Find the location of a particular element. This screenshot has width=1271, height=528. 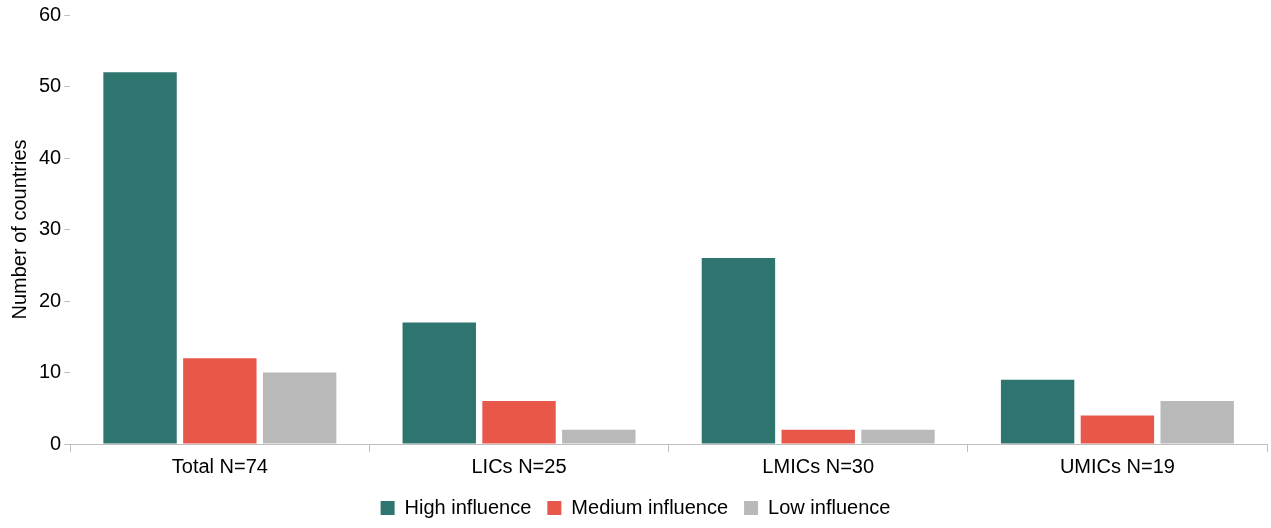

y-tick-label: 10 is located at coordinates (50, 371).